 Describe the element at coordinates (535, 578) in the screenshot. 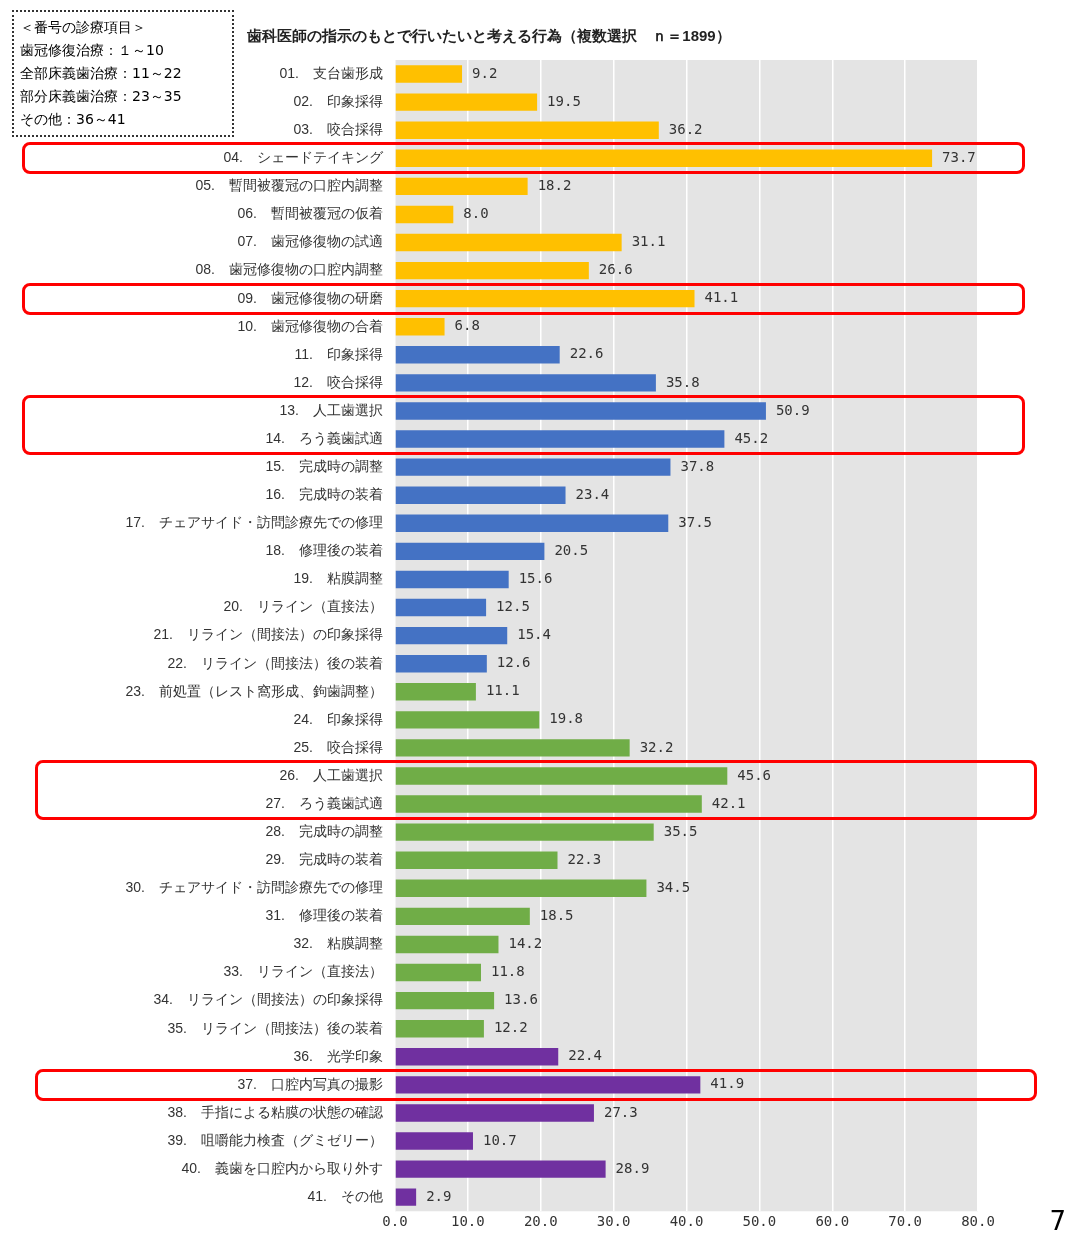

I see `data-label: 15.6` at that location.